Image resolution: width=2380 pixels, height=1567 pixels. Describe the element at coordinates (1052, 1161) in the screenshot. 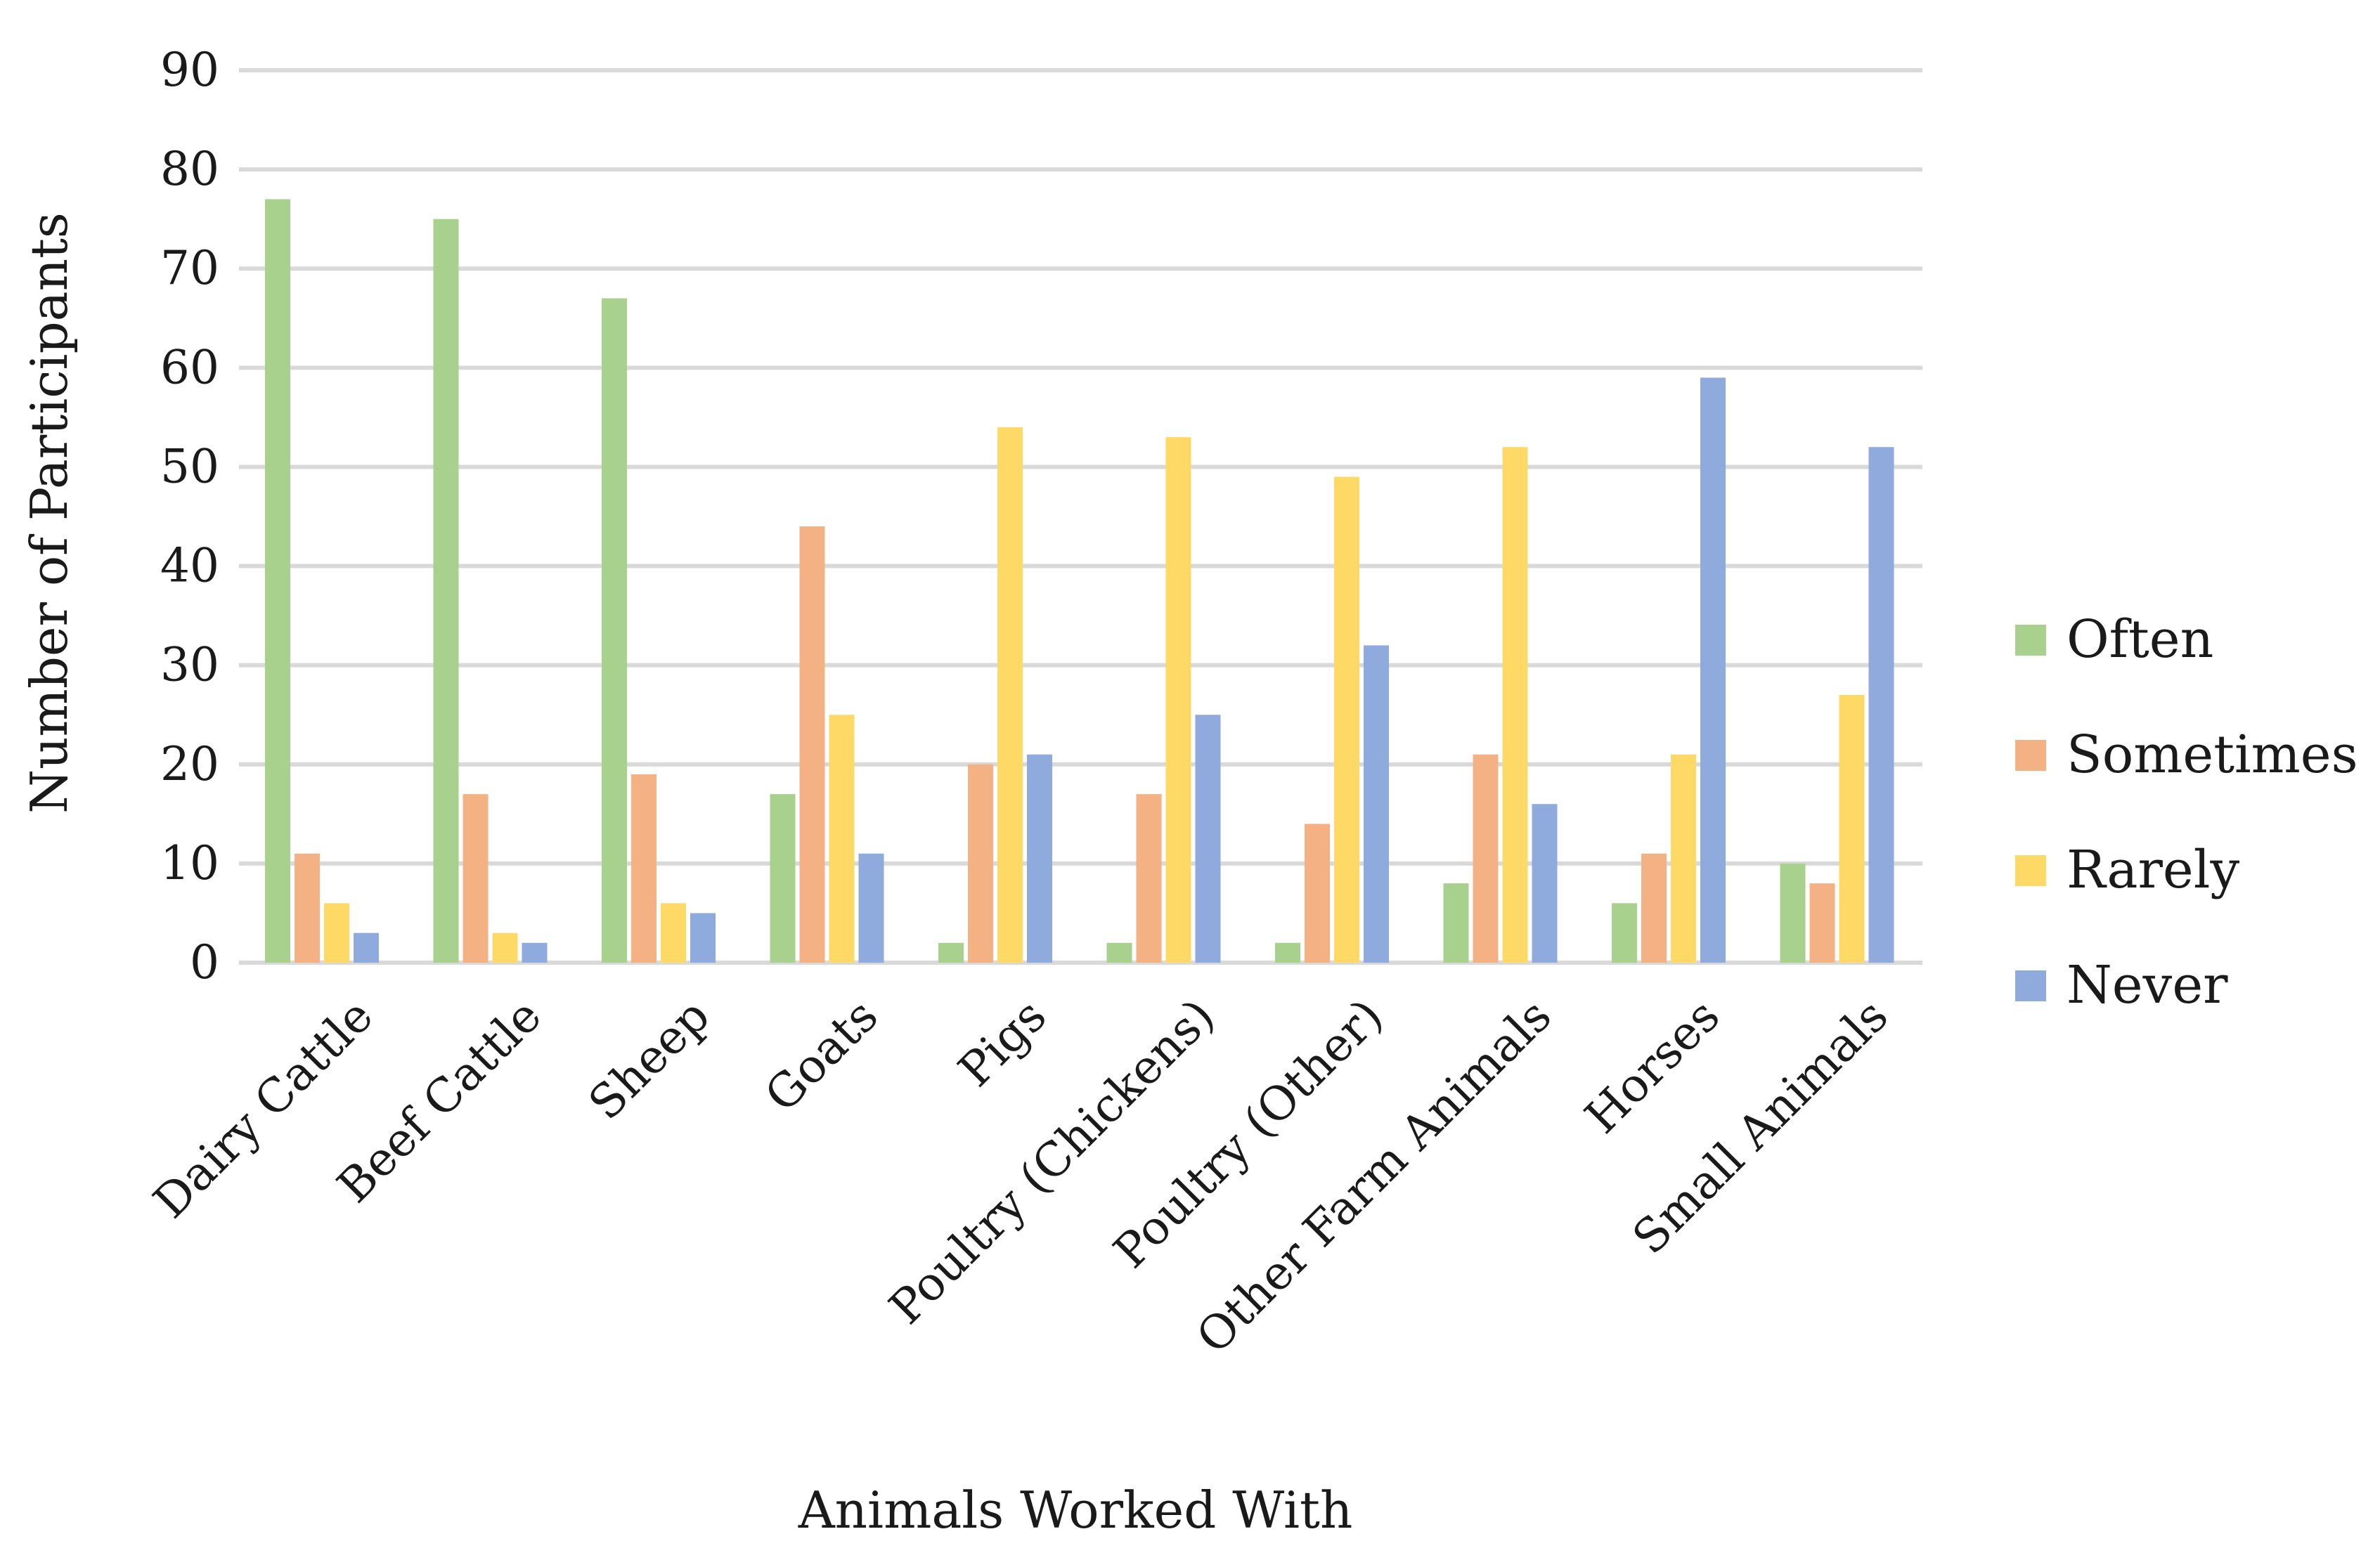

I see `x-category-label: Poultry (Chickens)` at that location.